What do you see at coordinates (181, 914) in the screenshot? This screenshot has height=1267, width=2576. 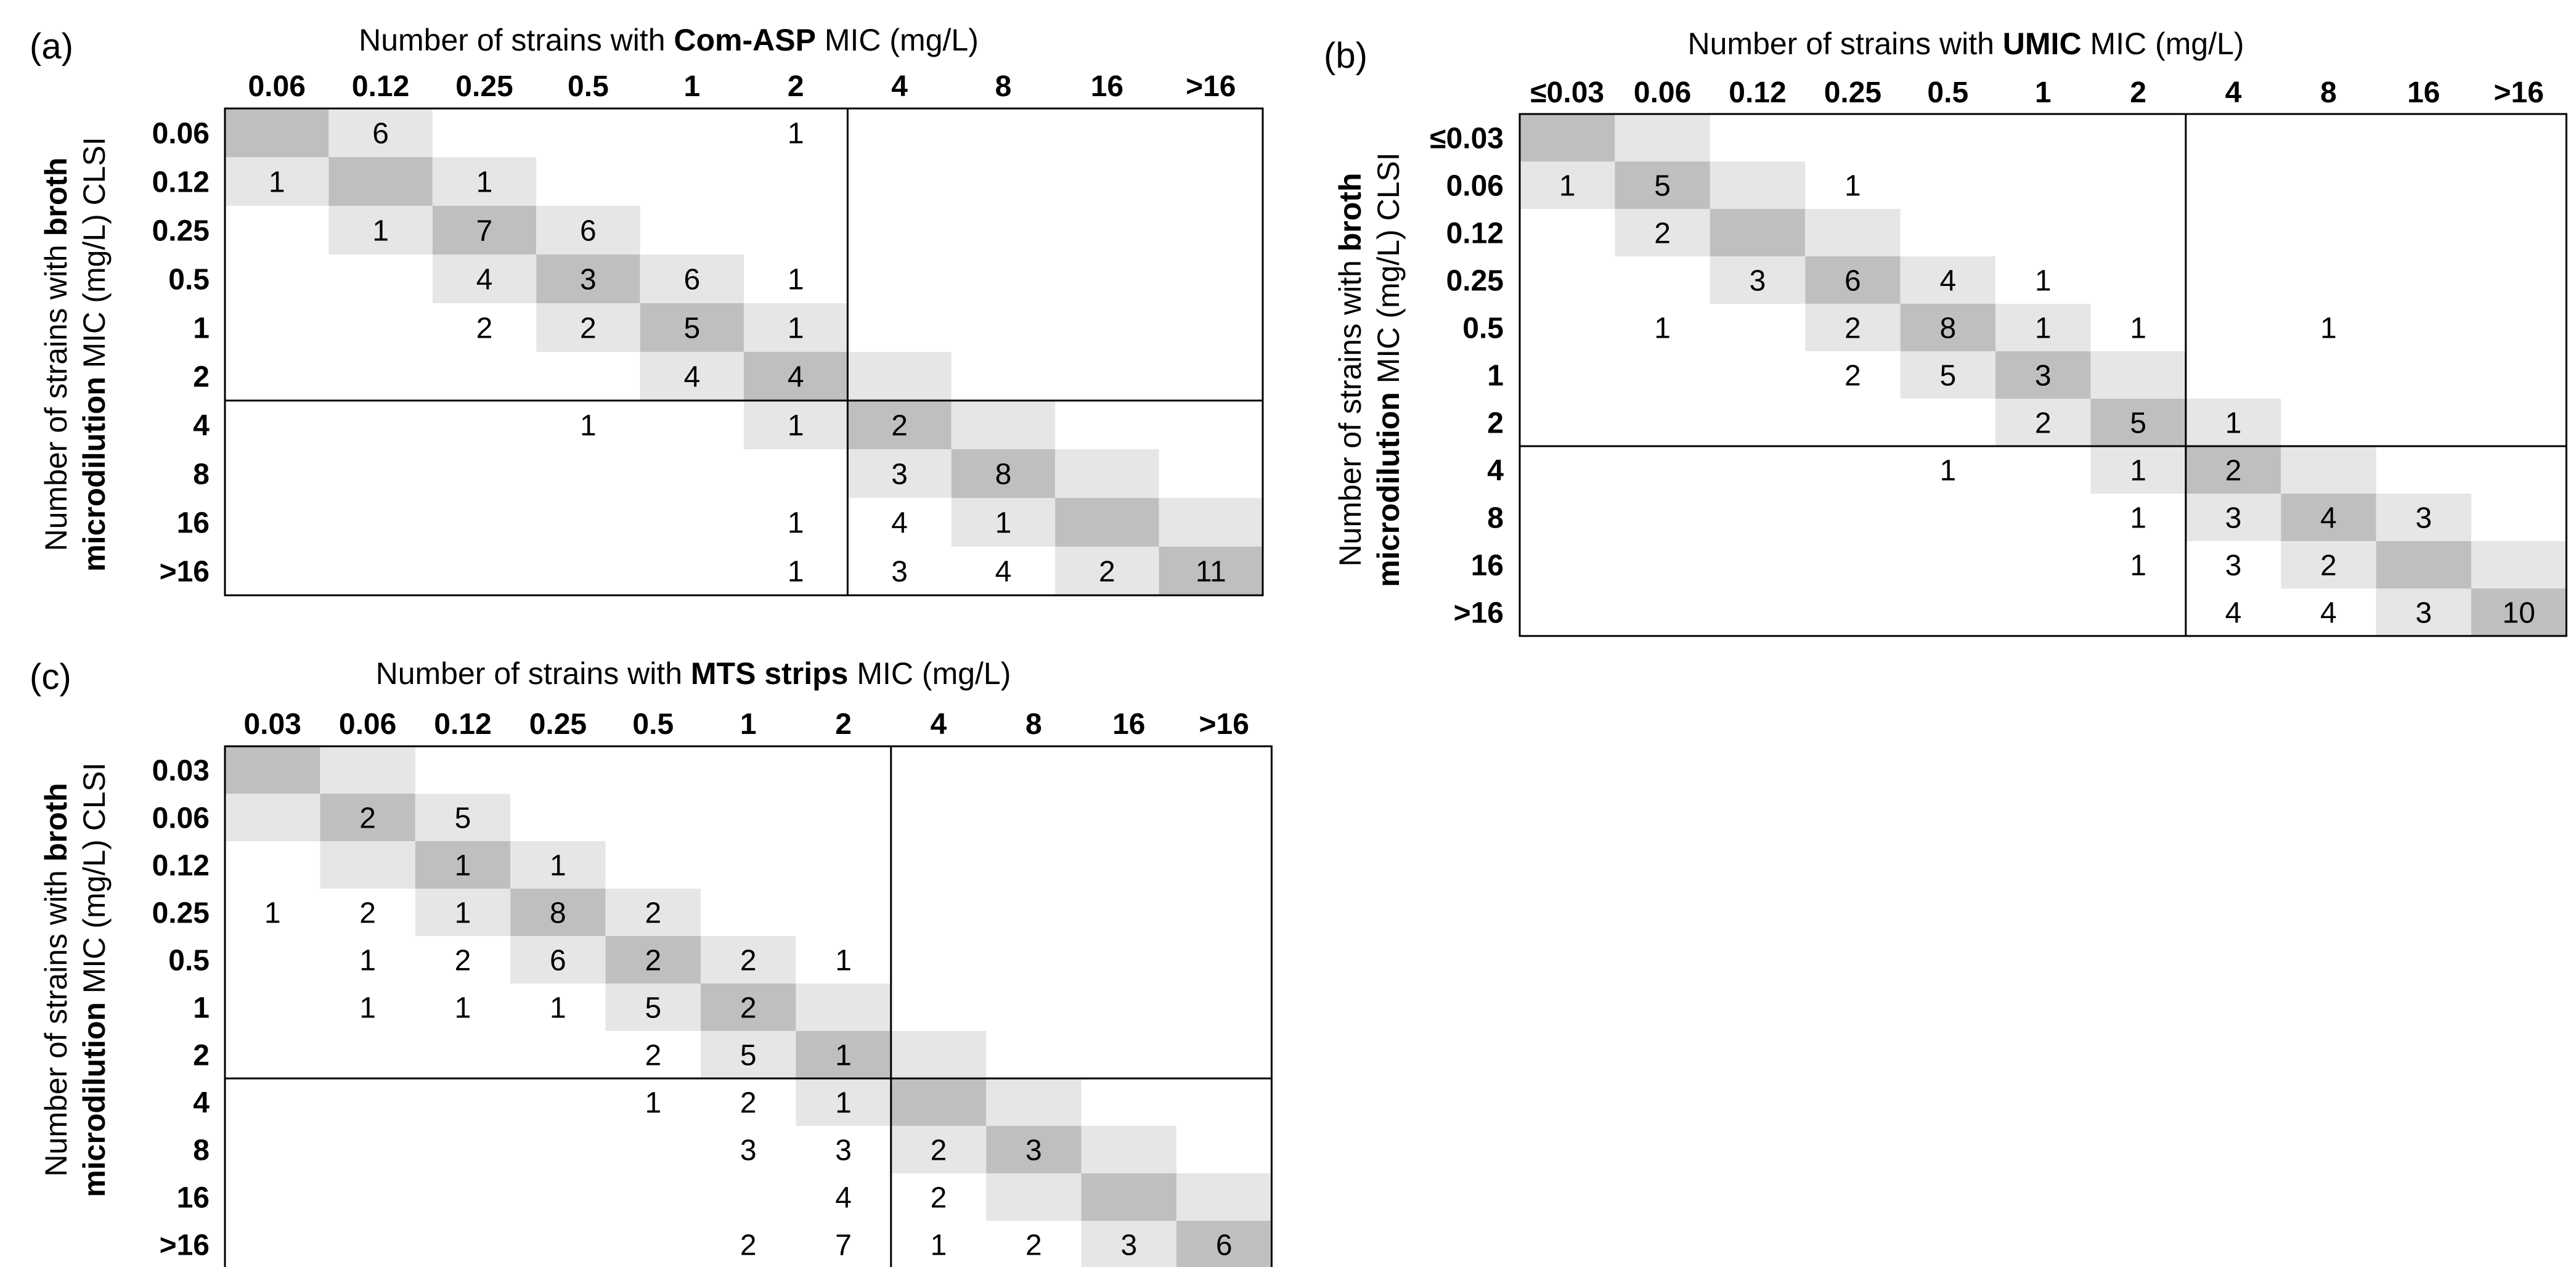 I see `y-tick-label: 0.25` at bounding box center [181, 914].